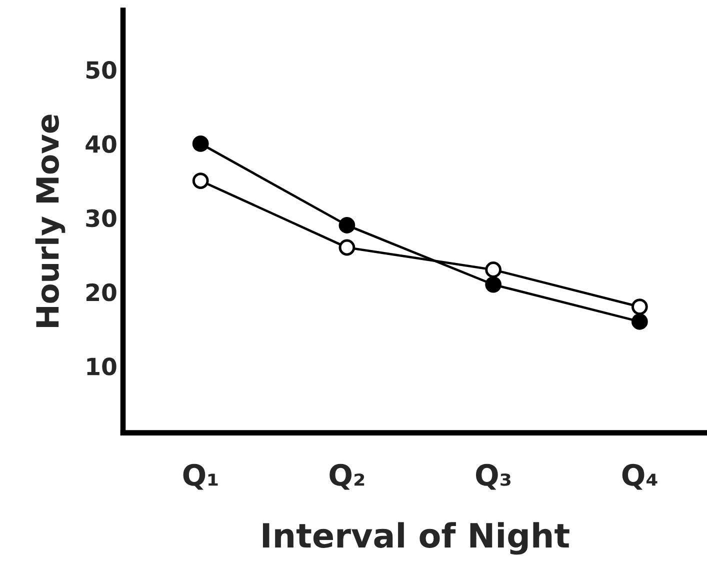 This screenshot has height=571, width=707. Describe the element at coordinates (101, 144) in the screenshot. I see `y-tick-label: 40` at that location.